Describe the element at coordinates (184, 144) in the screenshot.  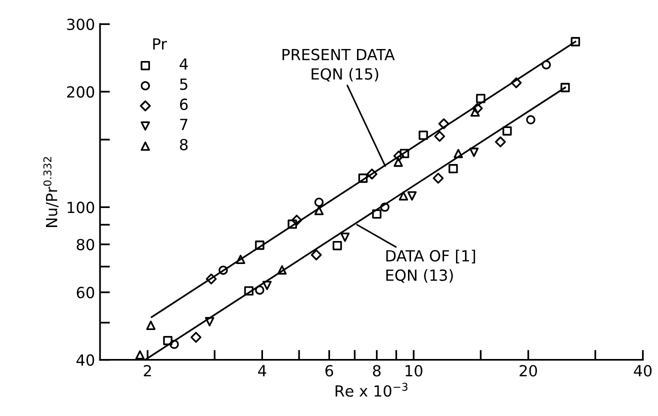
I see `legend-label: 8` at that location.